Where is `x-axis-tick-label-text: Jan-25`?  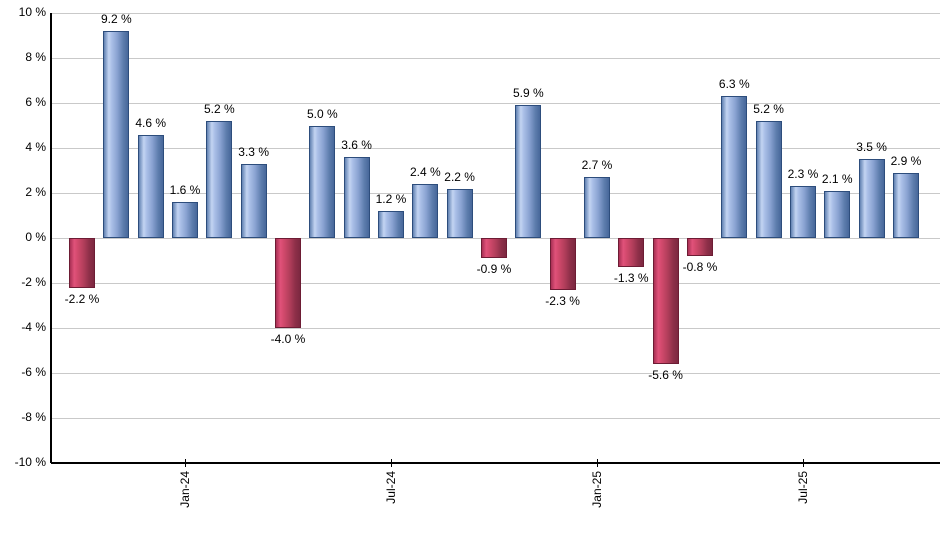
x-axis-tick-label-text: Jan-25 is located at coordinates (596, 489).